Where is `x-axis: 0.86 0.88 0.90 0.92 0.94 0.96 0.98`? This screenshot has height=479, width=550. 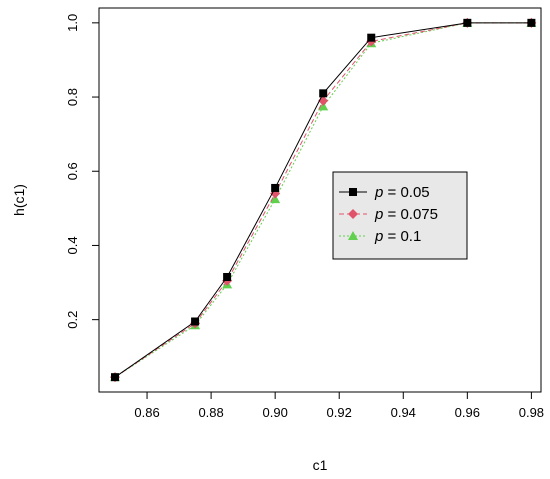 x-axis: 0.86 0.88 0.90 0.92 0.94 0.96 0.98 is located at coordinates (339, 406).